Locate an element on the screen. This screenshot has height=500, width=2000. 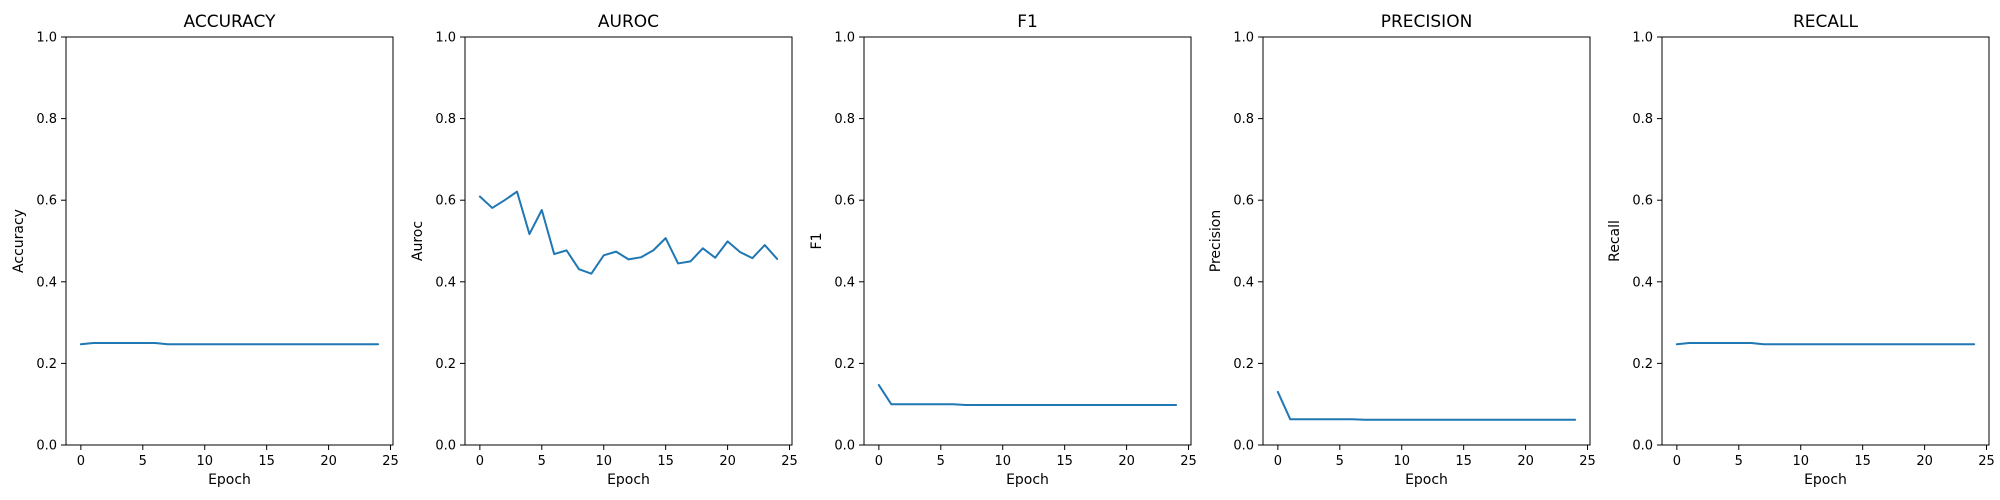
auroc-series-line is located at coordinates (628, 232).